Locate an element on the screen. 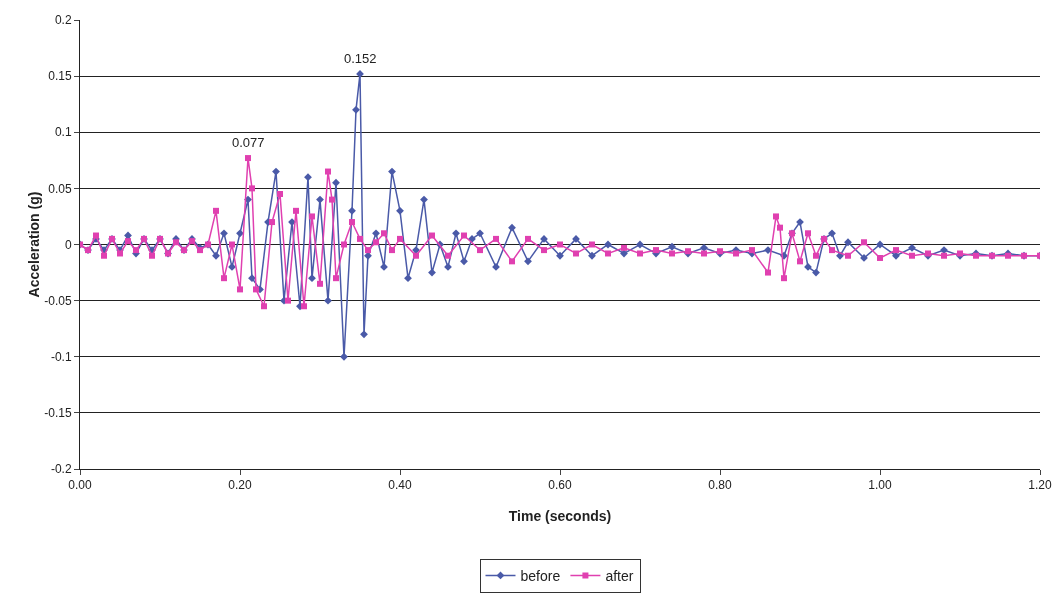  y-tick-label: 0.2 is located at coordinates (63, 20).